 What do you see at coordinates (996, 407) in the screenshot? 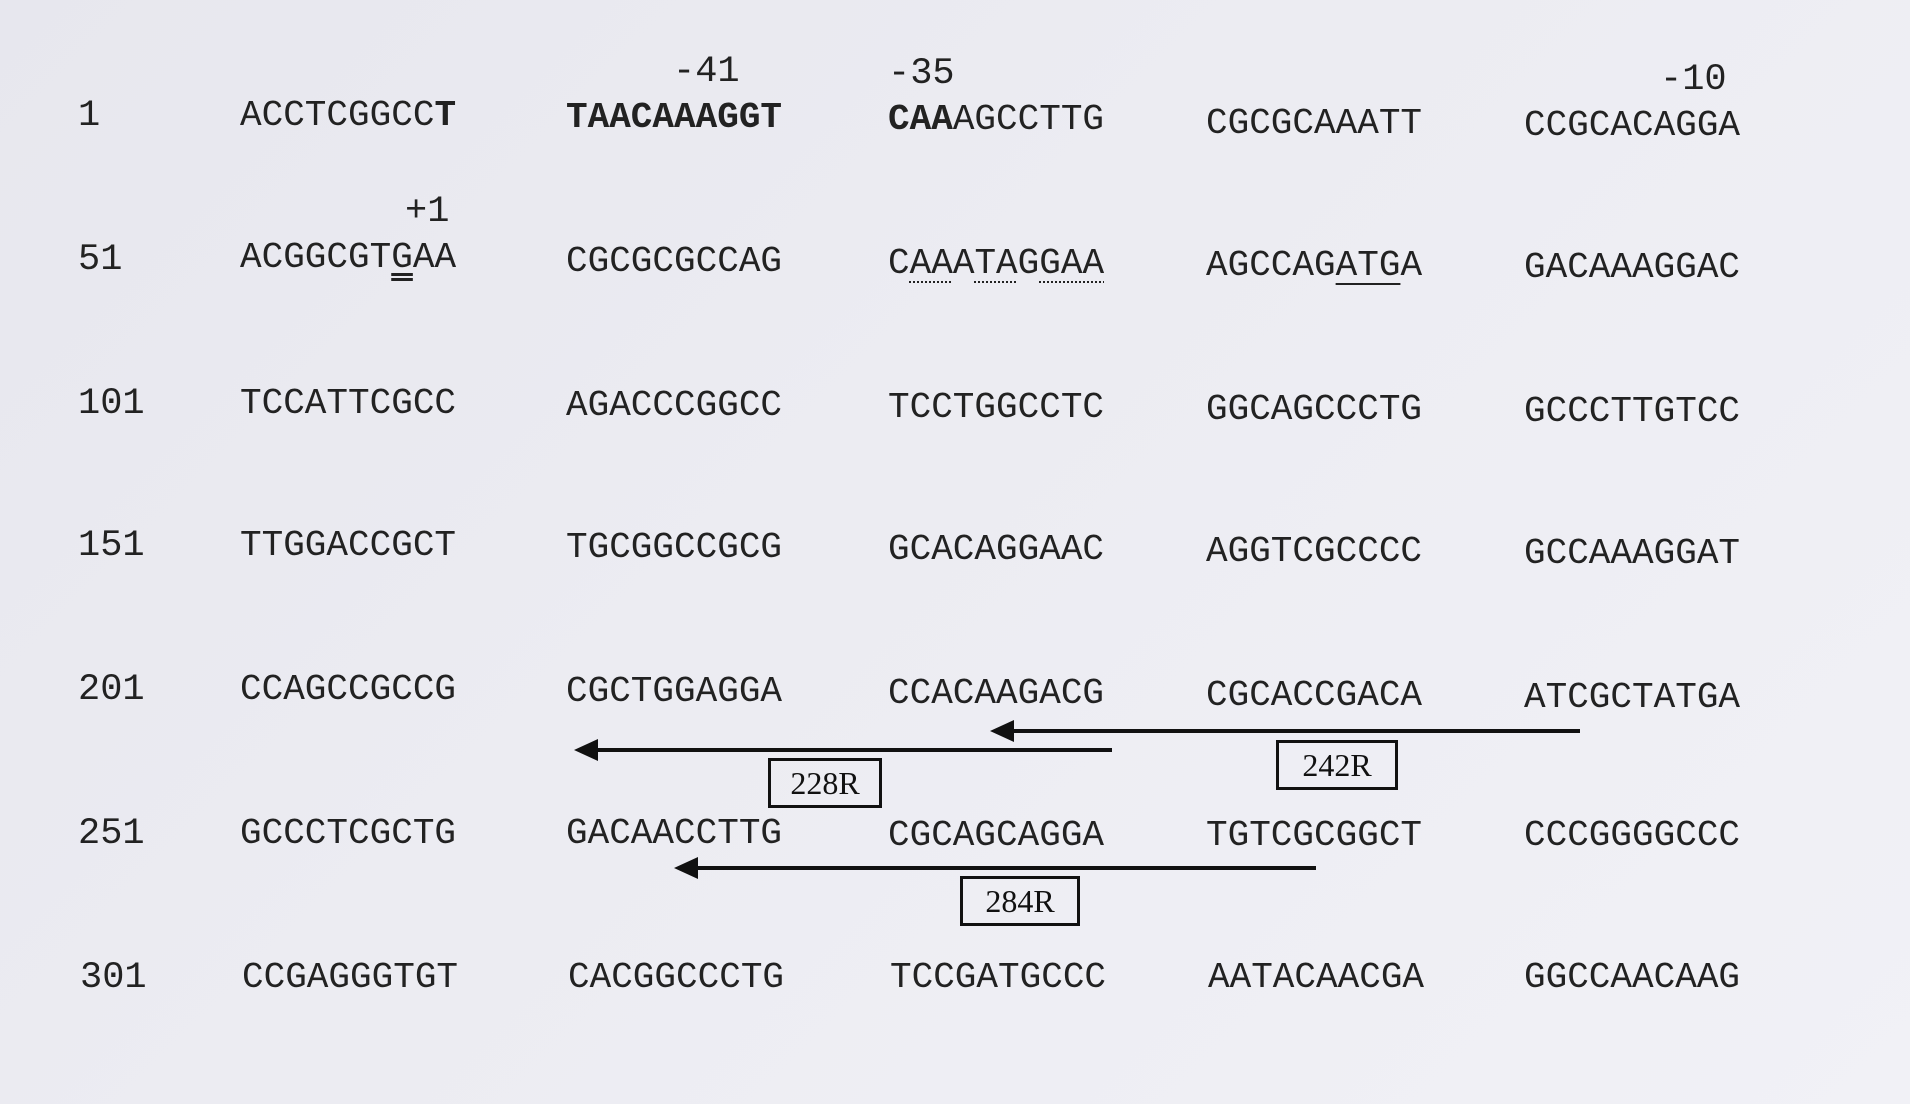
I see `seq-block-3-3: TCCTGGCCTC` at bounding box center [996, 407].